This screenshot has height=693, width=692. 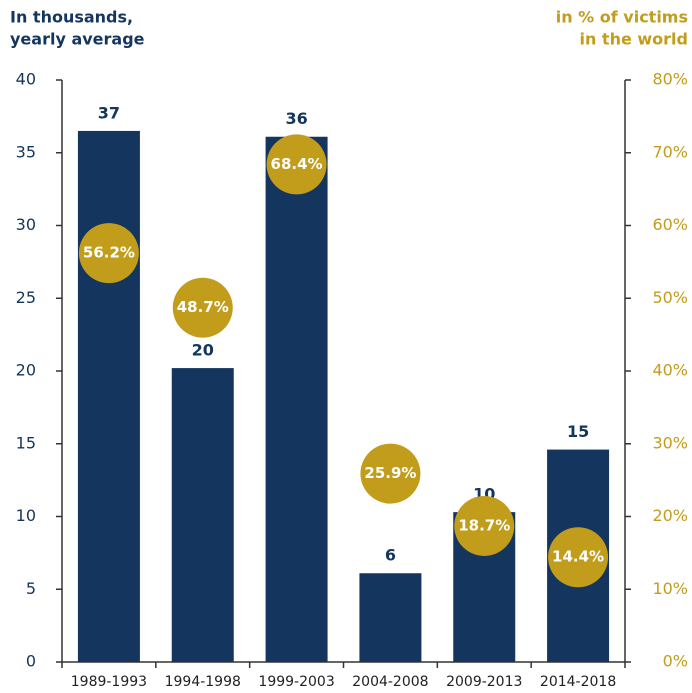 What do you see at coordinates (26, 151) in the screenshot?
I see `y-tick-label: 35` at bounding box center [26, 151].